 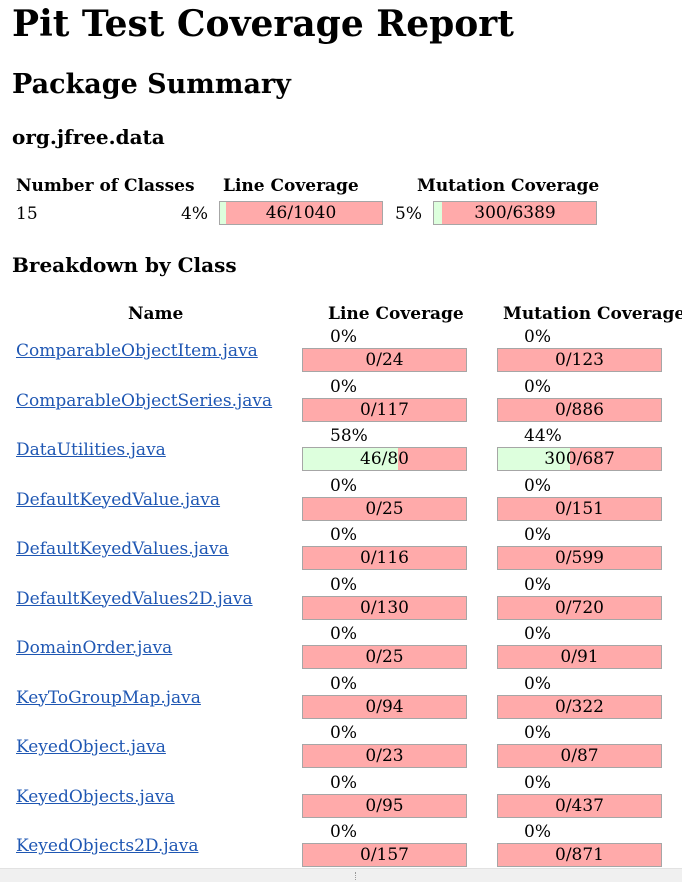 I want to click on mutation-coverage-value: 0/322, so click(x=579, y=706).